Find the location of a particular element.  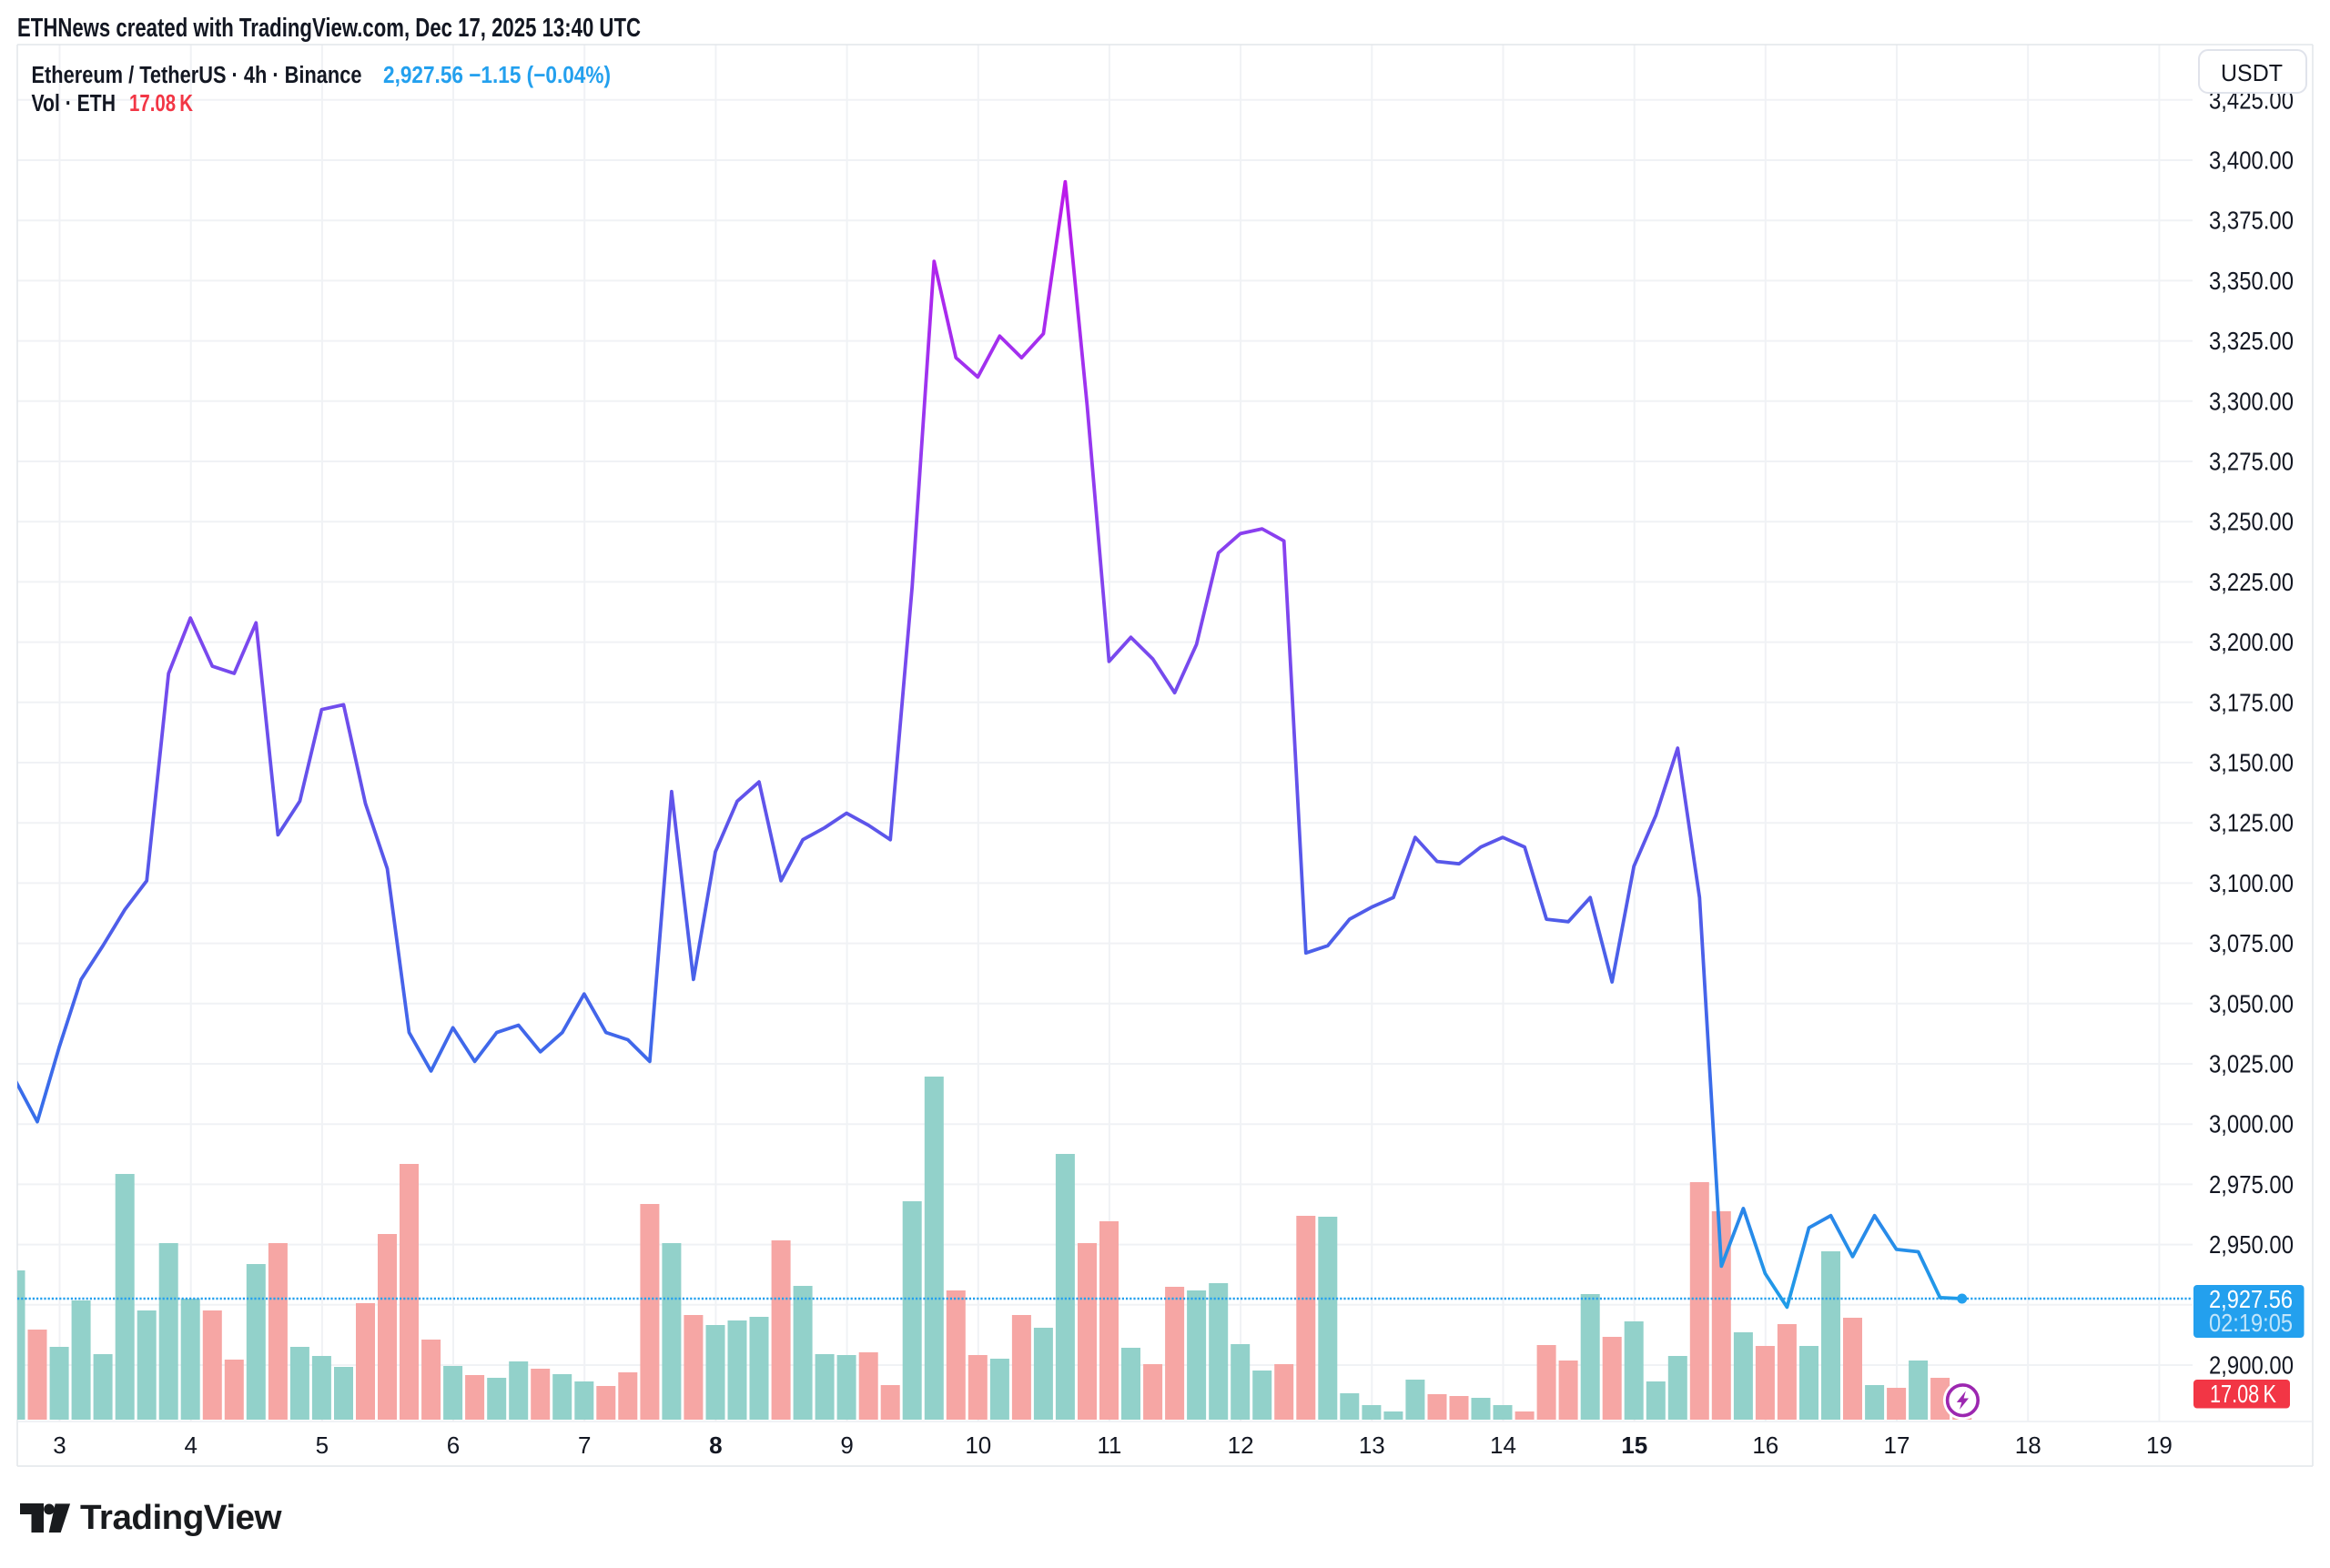

svg-text: 15 is located at coordinates (1634, 1445).